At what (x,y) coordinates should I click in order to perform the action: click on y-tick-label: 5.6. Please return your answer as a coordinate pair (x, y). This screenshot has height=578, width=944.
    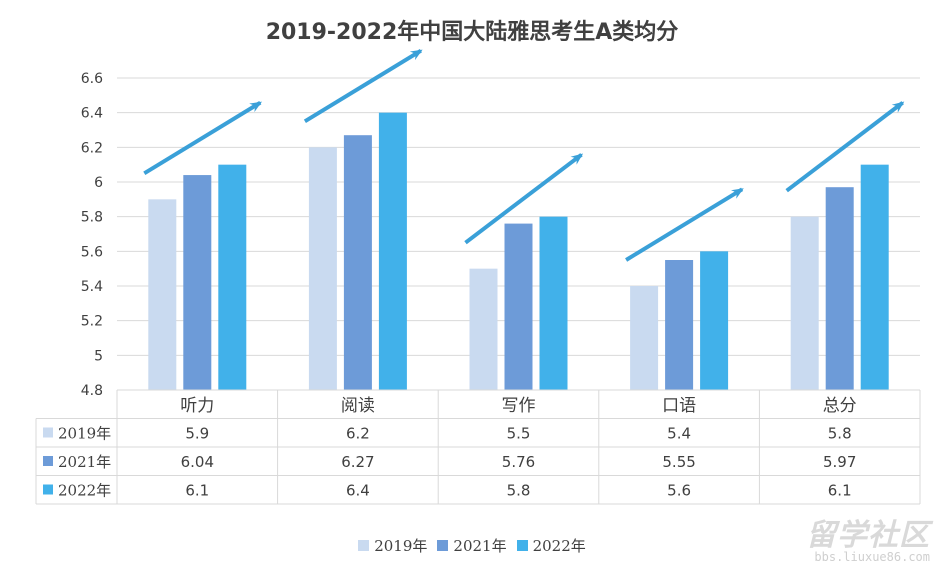
    Looking at the image, I should click on (92, 252).